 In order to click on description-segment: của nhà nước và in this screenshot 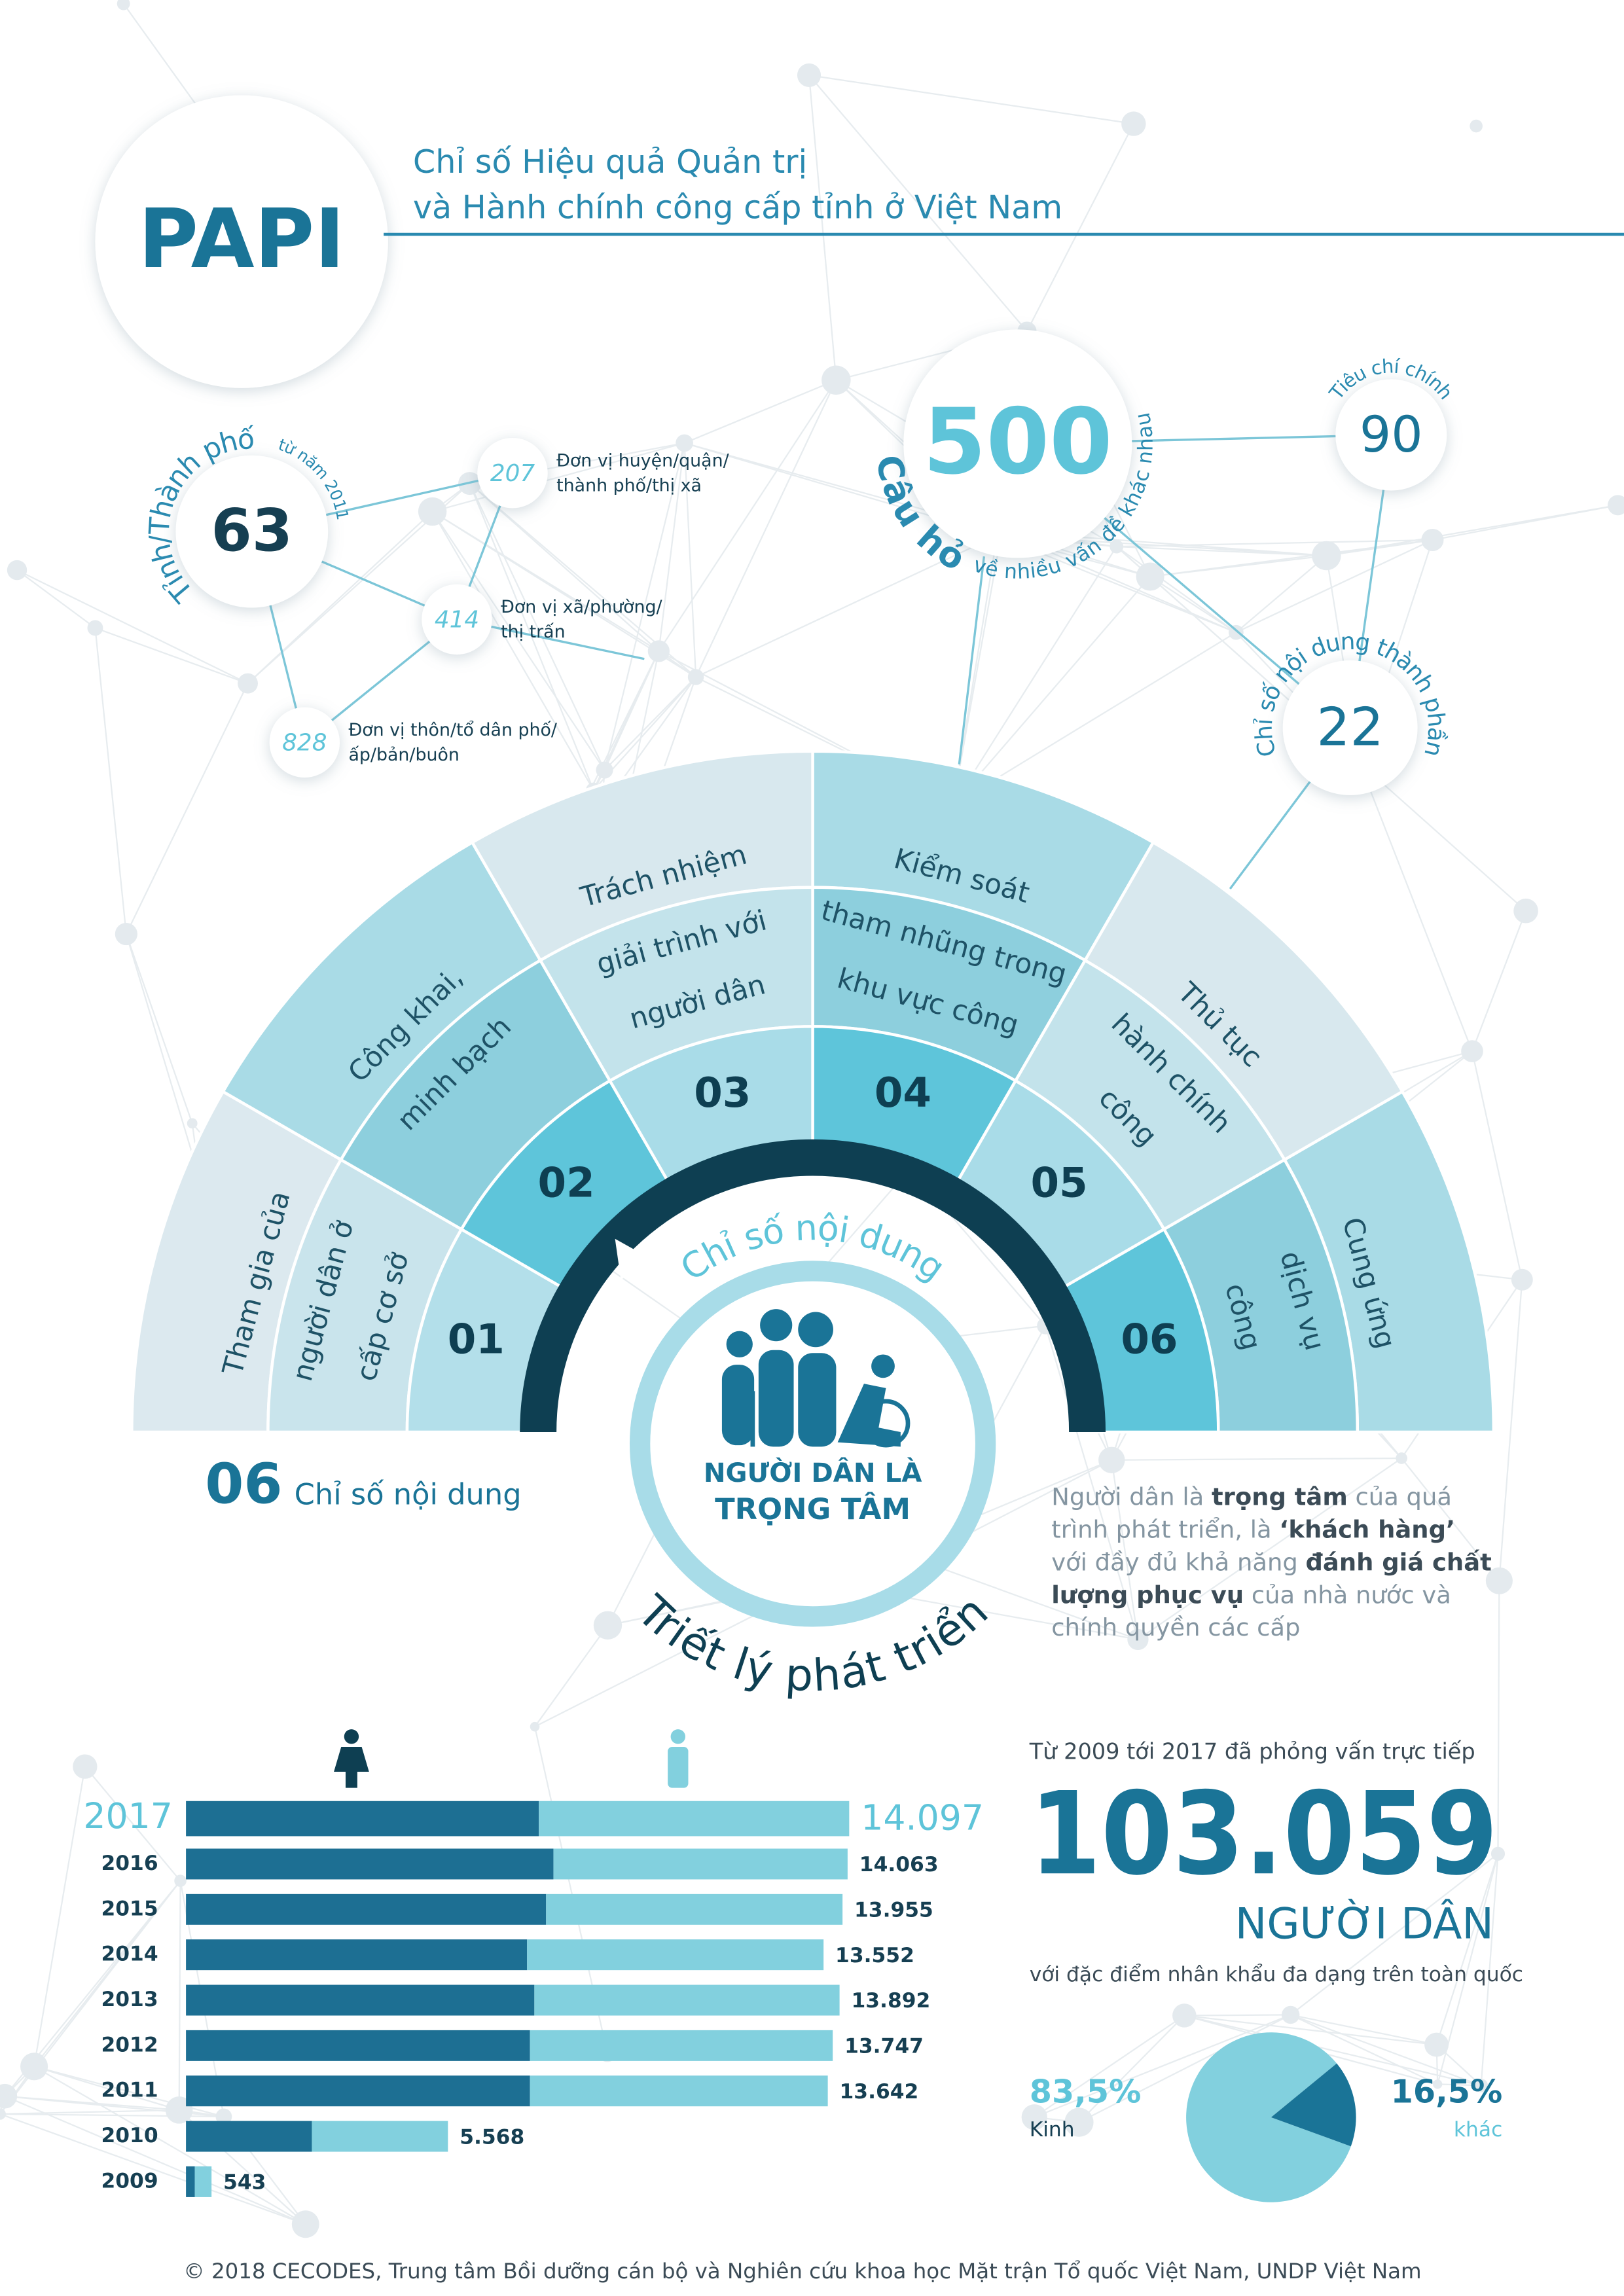, I will do `click(1347, 1595)`.